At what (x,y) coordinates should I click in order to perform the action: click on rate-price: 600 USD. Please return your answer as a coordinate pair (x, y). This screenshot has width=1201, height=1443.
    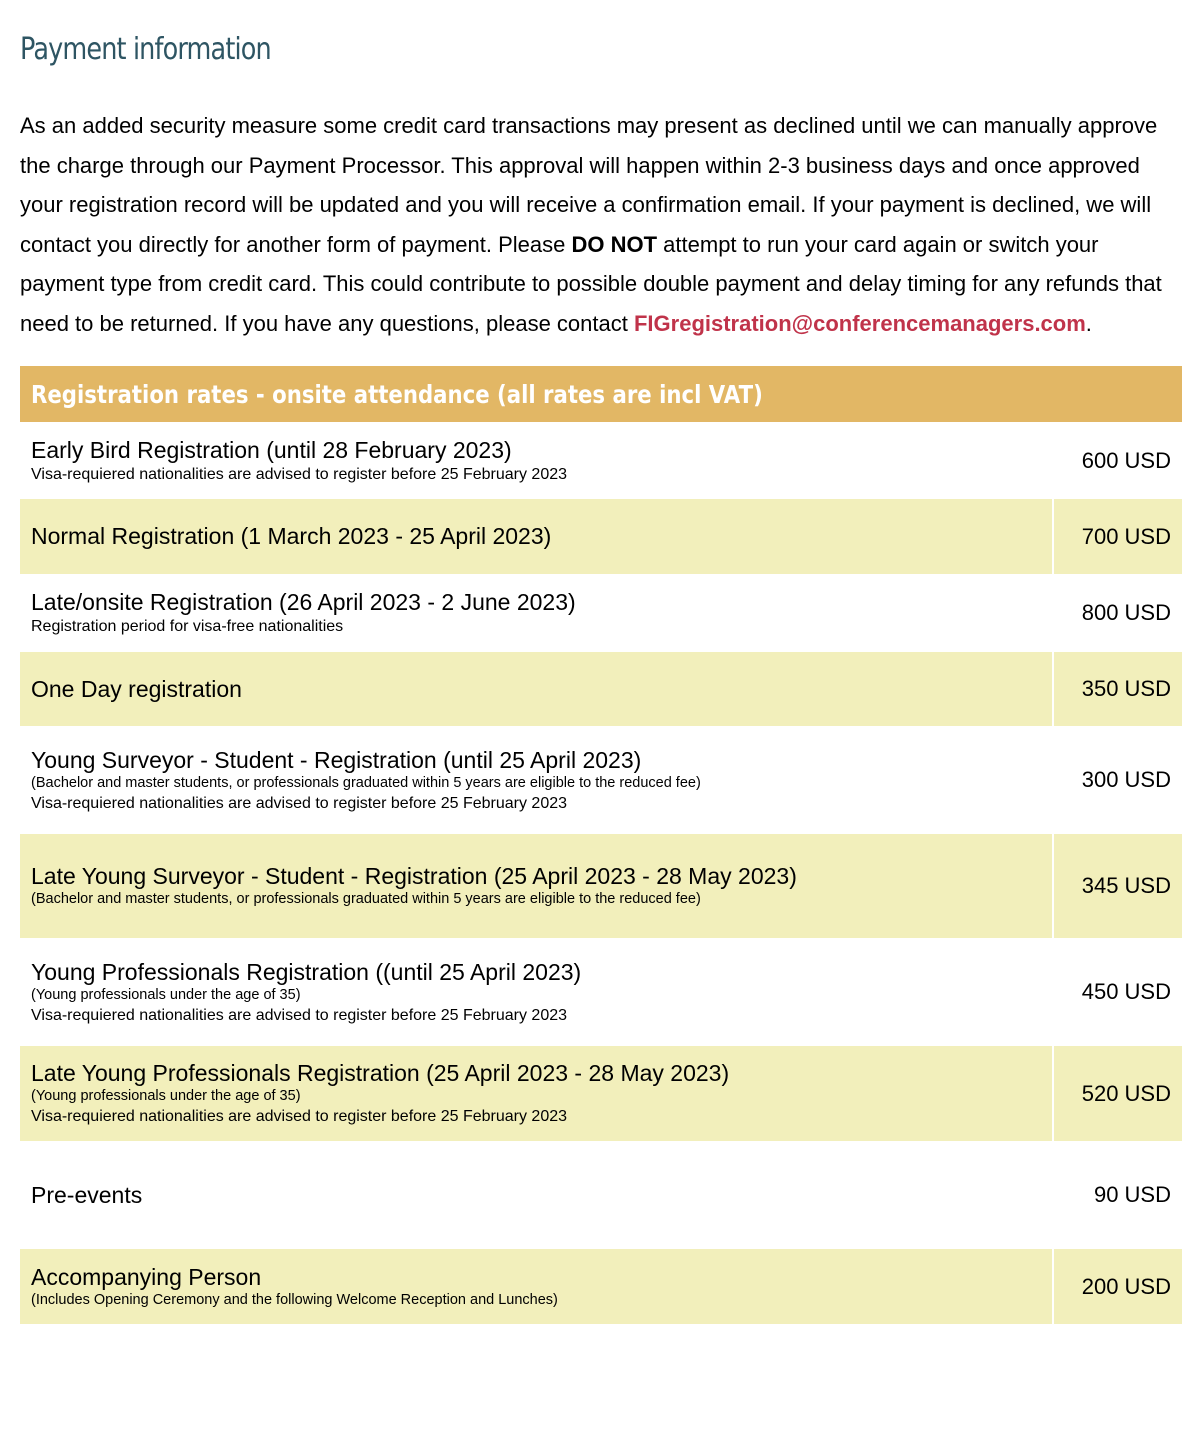
    Looking at the image, I should click on (1117, 460).